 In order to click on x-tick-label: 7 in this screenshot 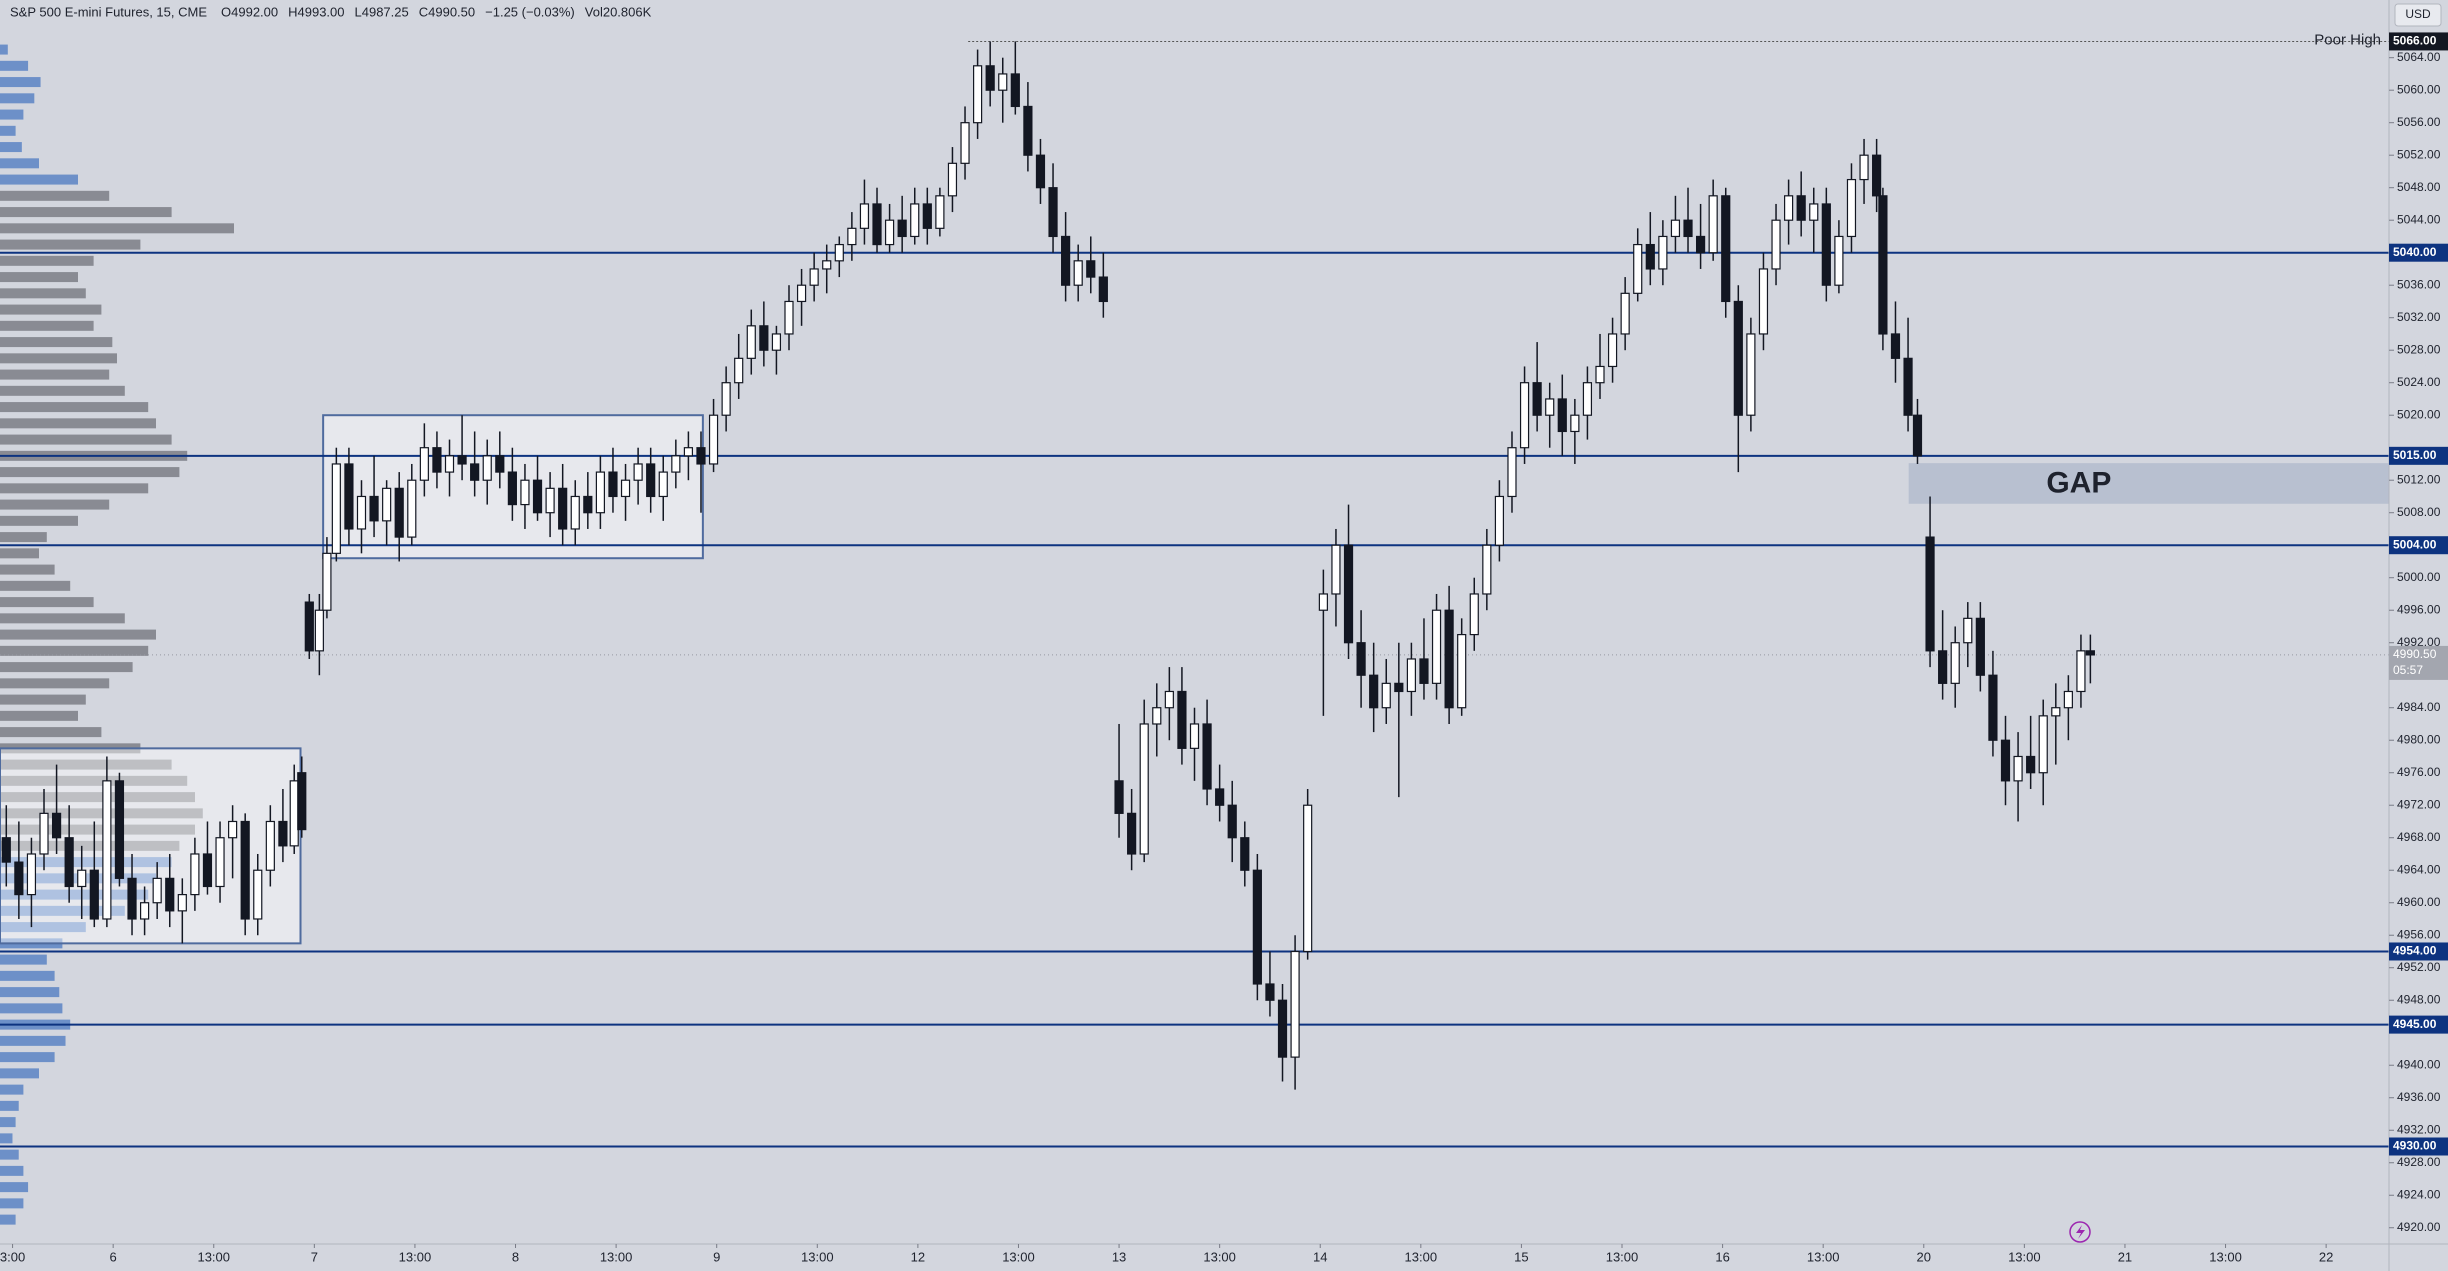, I will do `click(314, 1256)`.